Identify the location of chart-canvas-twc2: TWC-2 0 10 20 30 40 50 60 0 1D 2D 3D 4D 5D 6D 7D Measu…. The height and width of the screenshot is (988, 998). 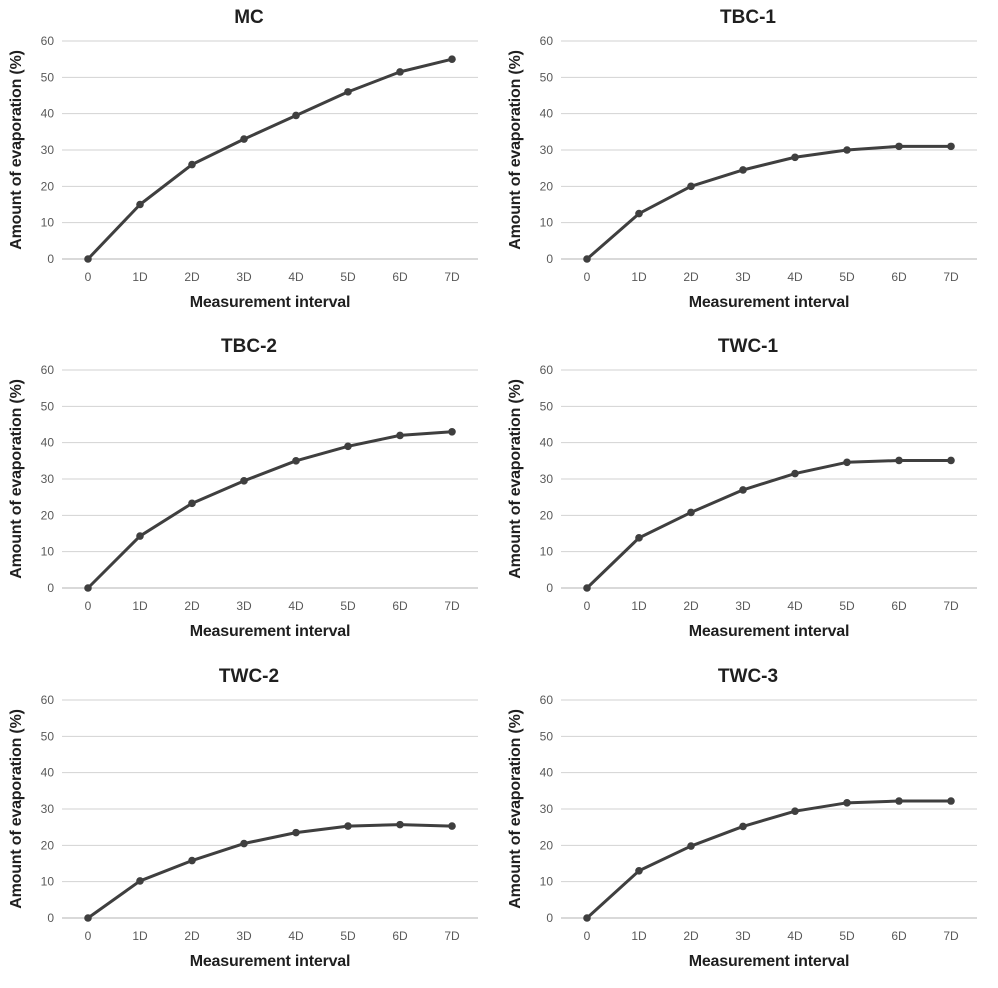
(243, 818).